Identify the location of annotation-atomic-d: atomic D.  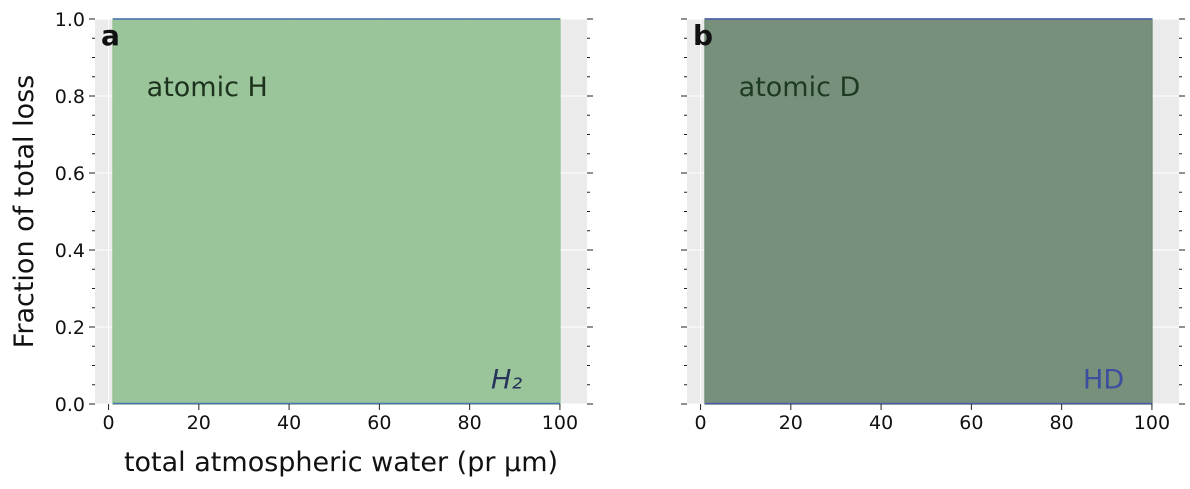
(800, 87).